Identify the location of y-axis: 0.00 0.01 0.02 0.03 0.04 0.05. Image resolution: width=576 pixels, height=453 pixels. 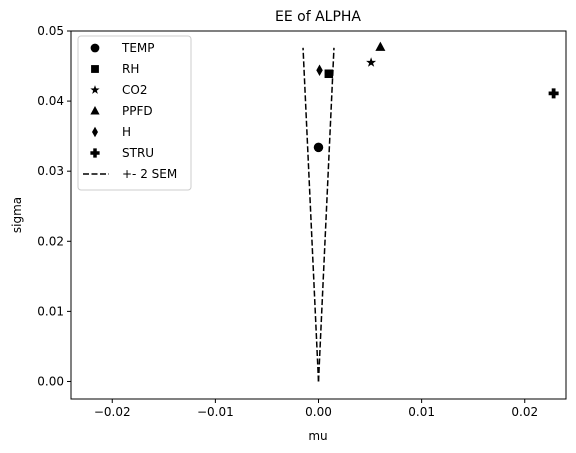
(54, 206).